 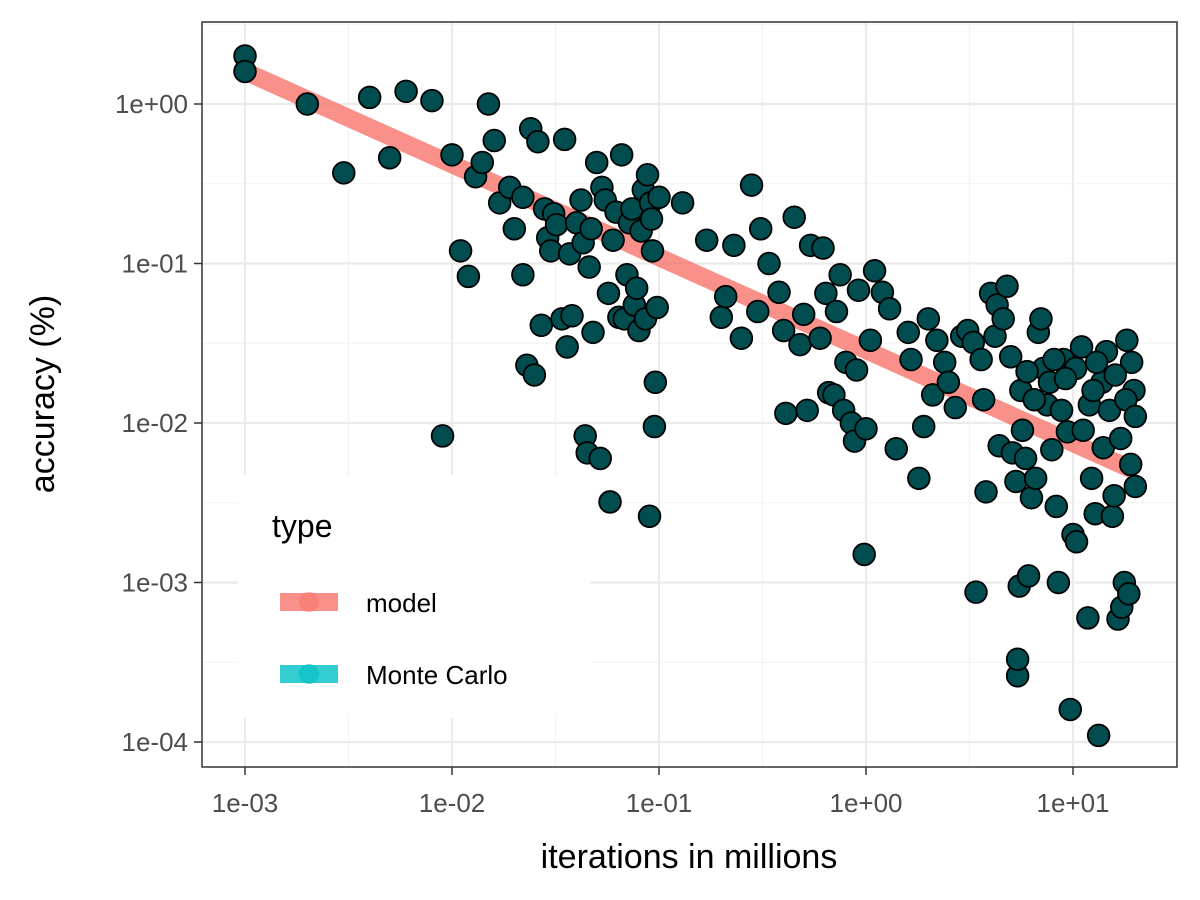 What do you see at coordinates (309, 602) in the screenshot?
I see `legend-key-model` at bounding box center [309, 602].